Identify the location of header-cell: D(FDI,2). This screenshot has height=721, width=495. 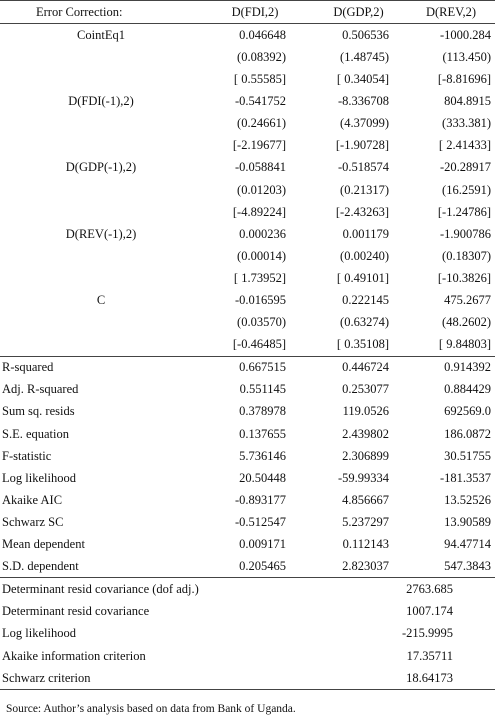
(255, 12).